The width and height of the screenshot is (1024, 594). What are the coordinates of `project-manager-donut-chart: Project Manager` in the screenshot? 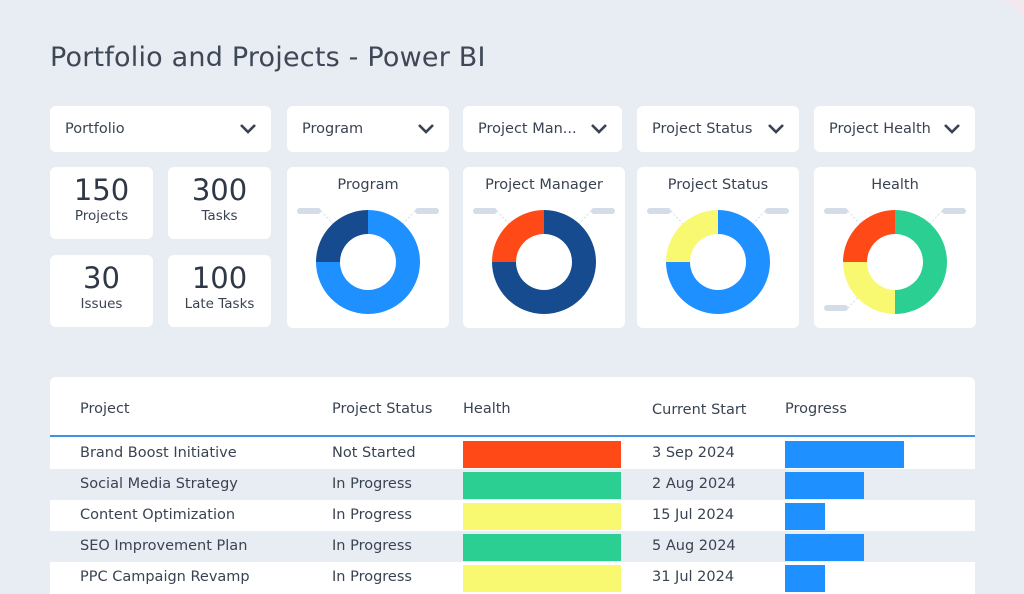 It's located at (544, 247).